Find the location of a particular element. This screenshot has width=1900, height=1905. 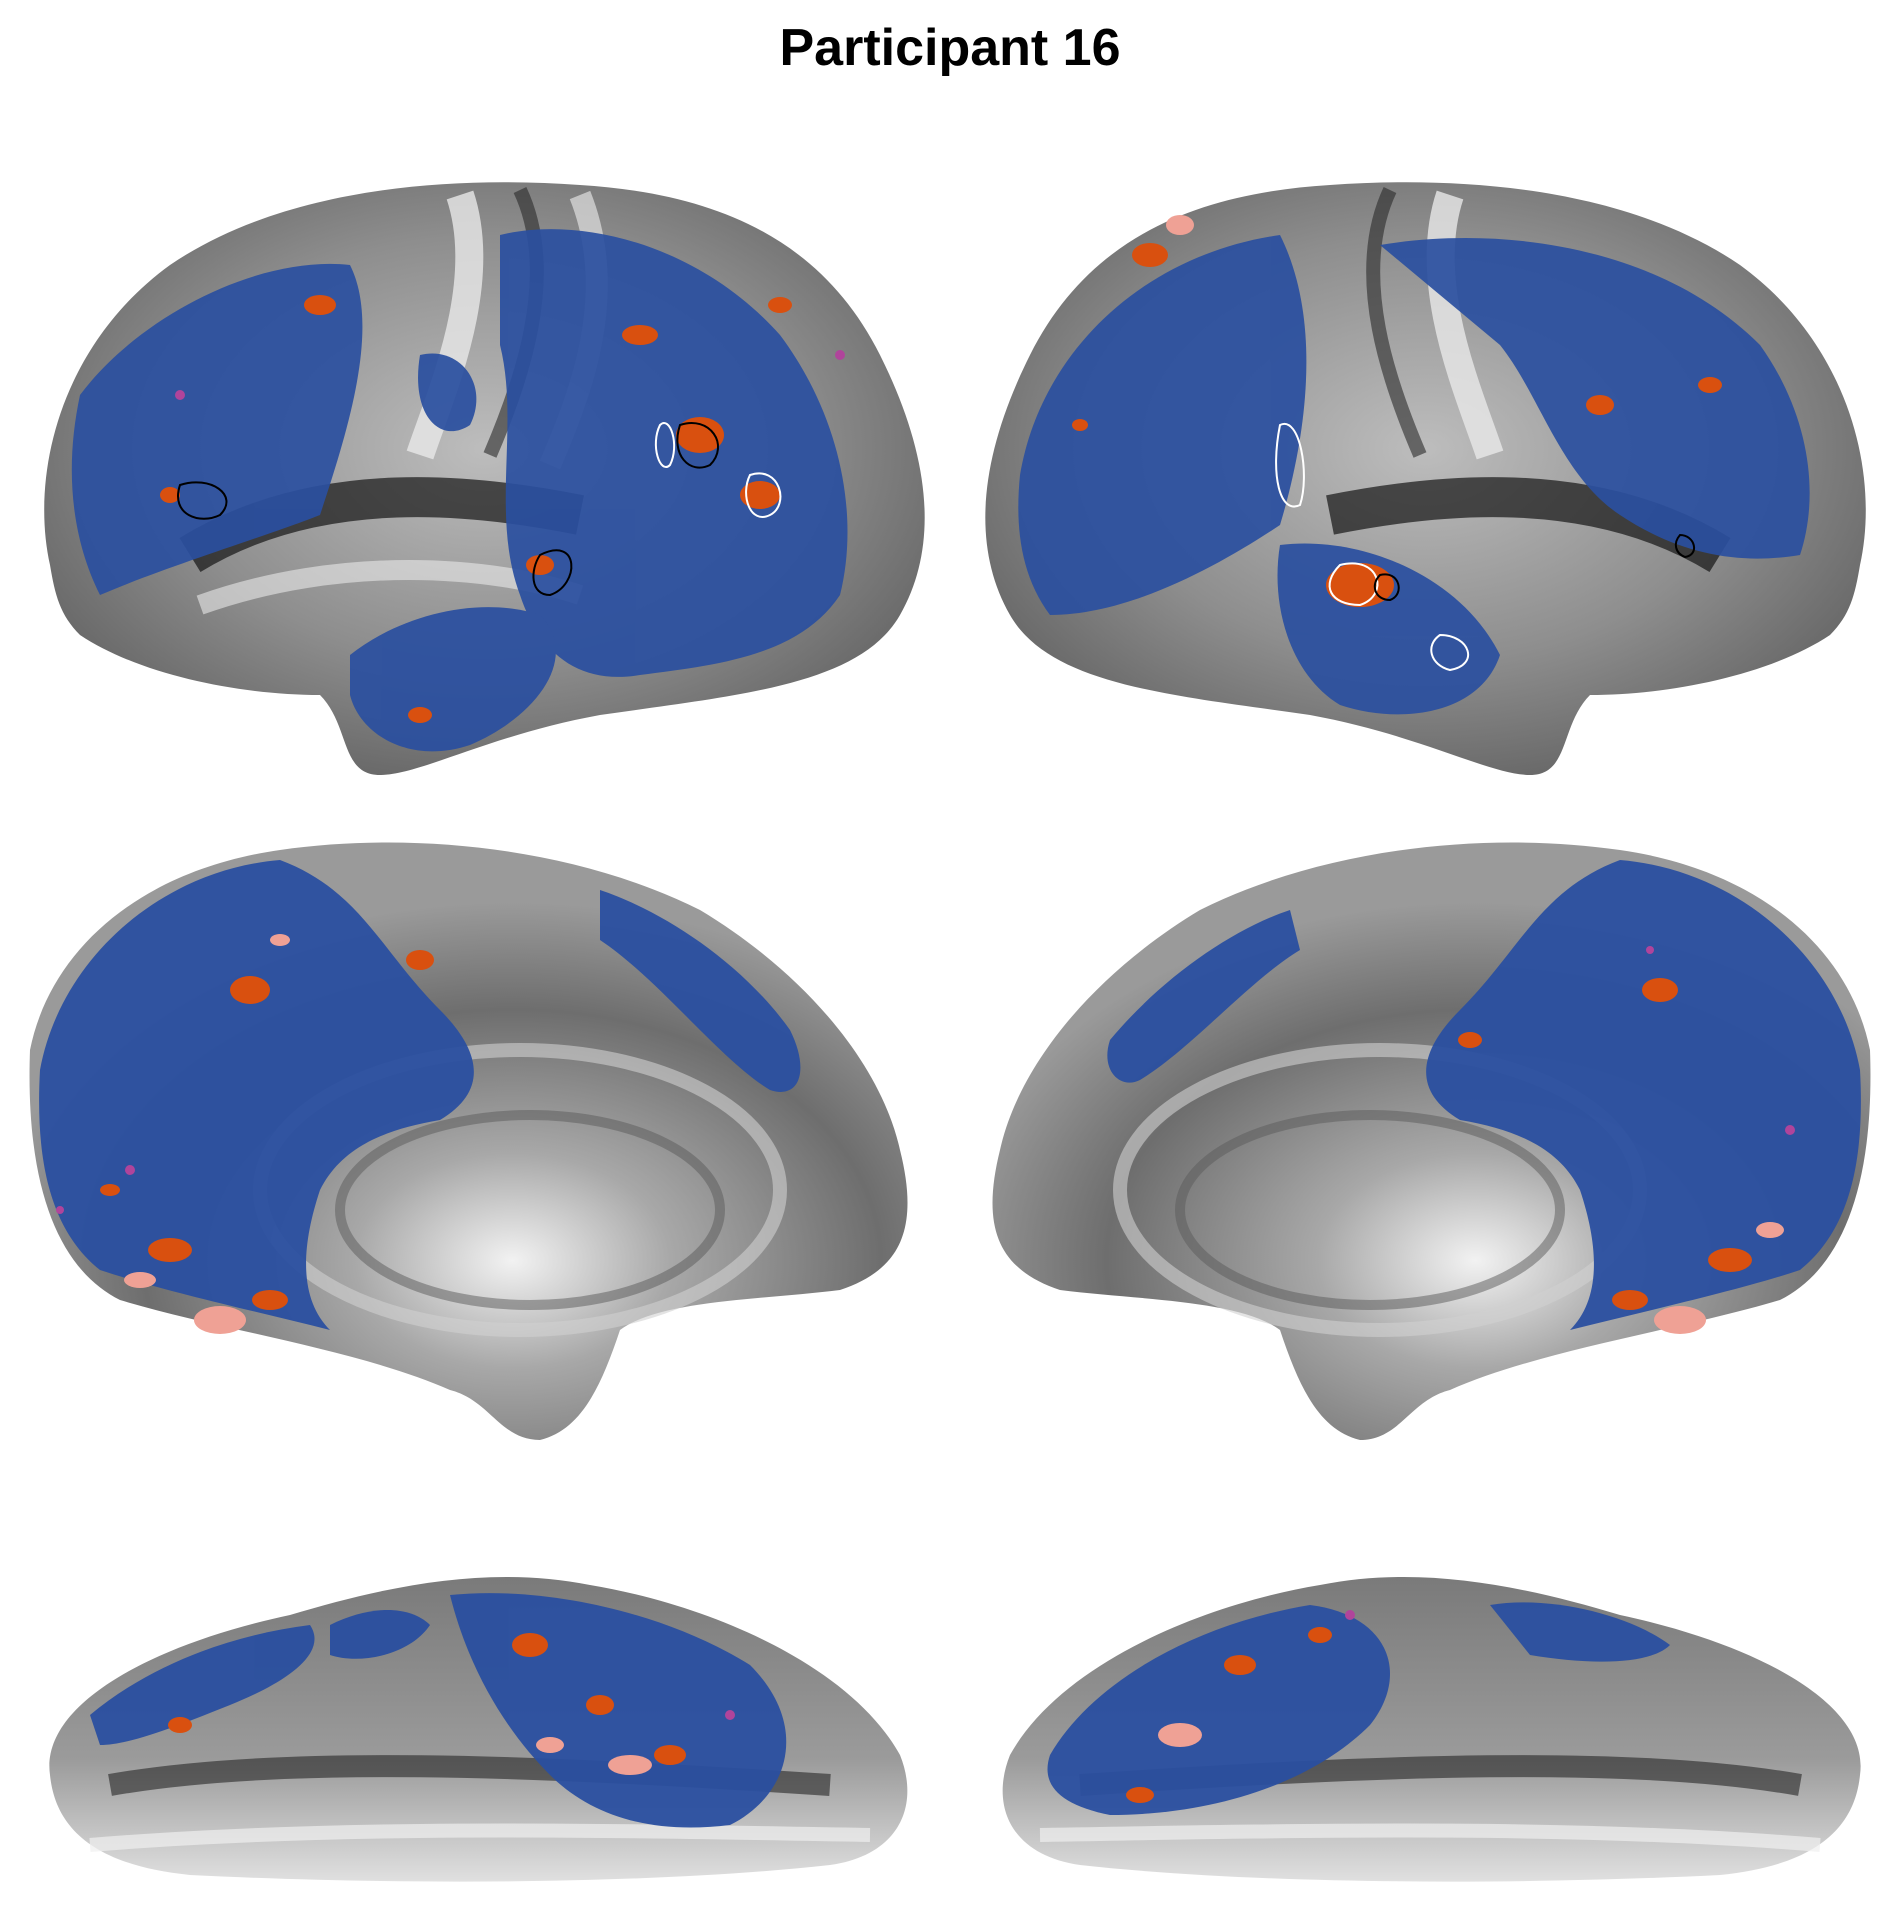

figure-title: Participant 16 is located at coordinates (950, 48).